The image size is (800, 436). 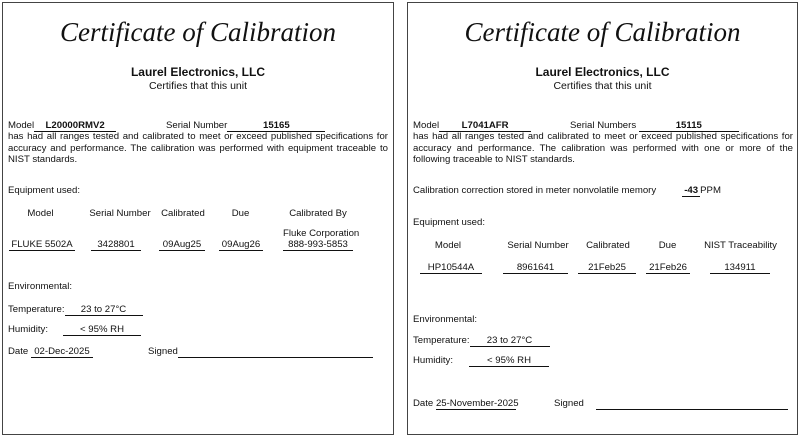 I want to click on equipment-nist: 134911, so click(x=740, y=268).